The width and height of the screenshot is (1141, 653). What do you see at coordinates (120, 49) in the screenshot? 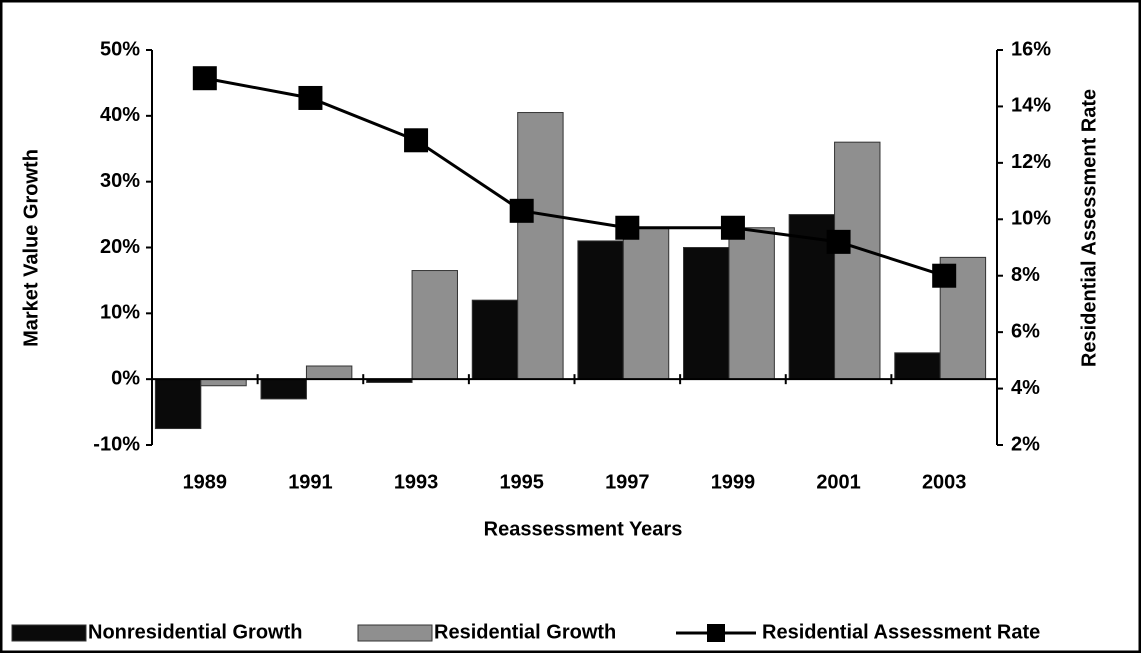
I see `y-tick-label: 50%` at bounding box center [120, 49].